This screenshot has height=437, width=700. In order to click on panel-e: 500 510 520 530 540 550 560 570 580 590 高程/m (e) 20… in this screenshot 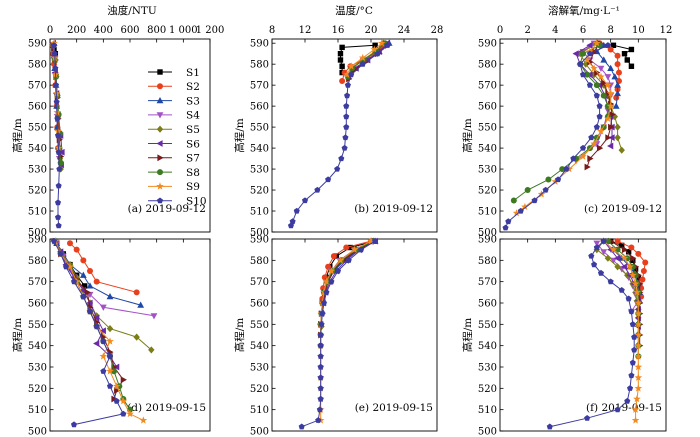, I will do `click(335, 336)`.